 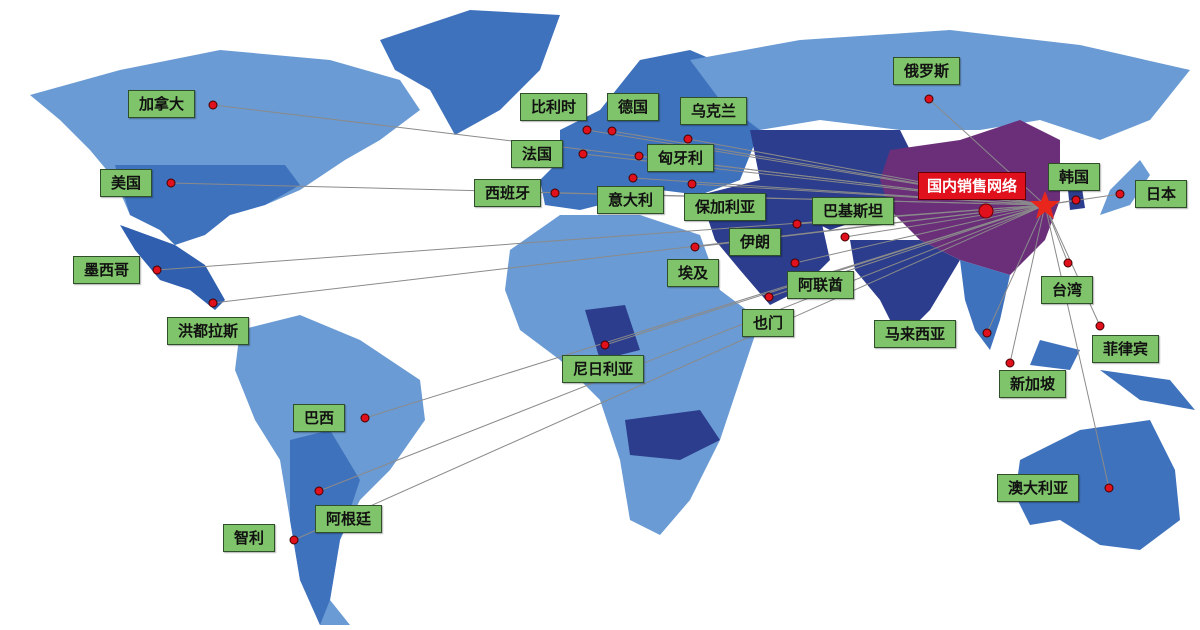 What do you see at coordinates (554, 107) in the screenshot?
I see `country-label: 比利时` at bounding box center [554, 107].